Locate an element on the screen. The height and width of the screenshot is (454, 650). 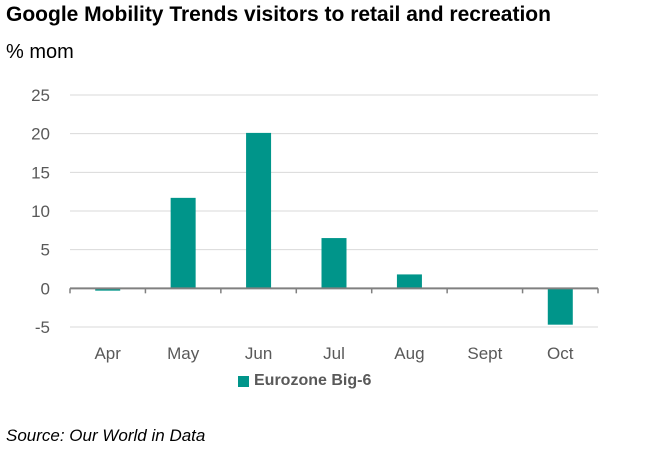
x-tick-label: Jul is located at coordinates (334, 353).